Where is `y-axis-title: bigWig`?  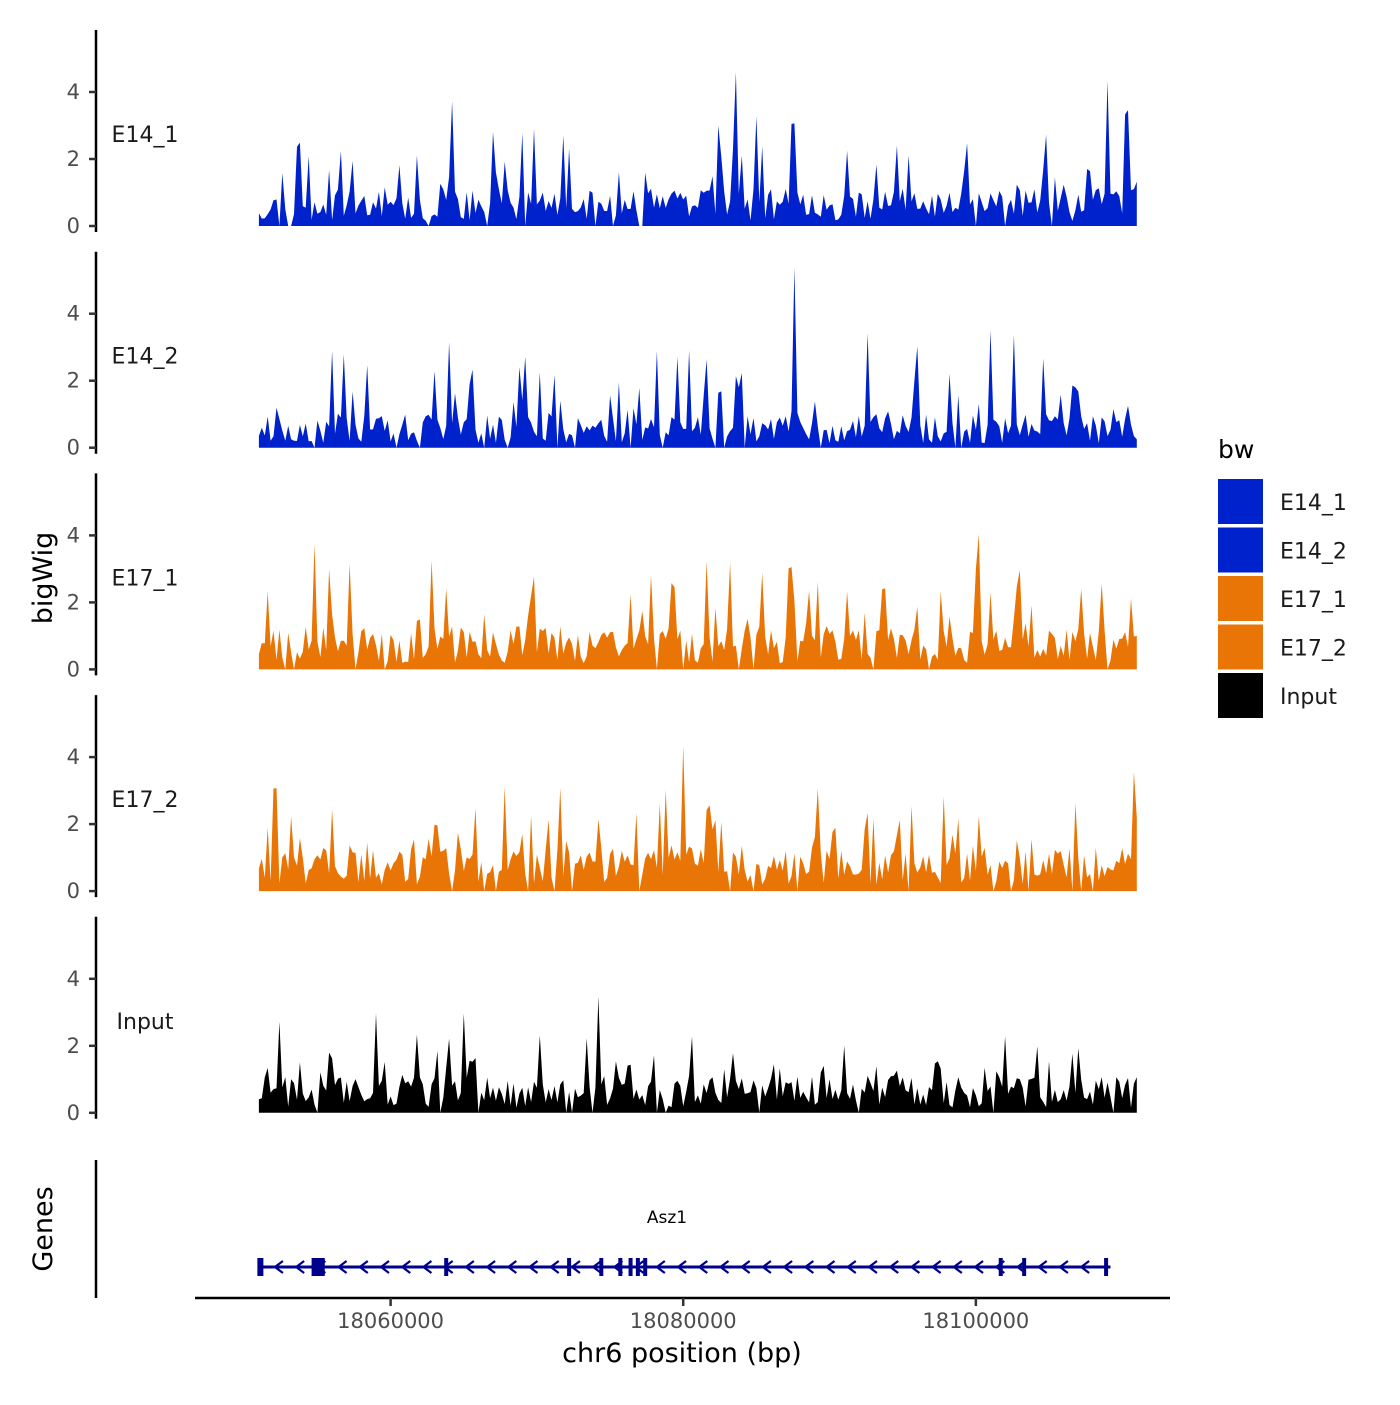
y-axis-title: bigWig is located at coordinates (43, 578).